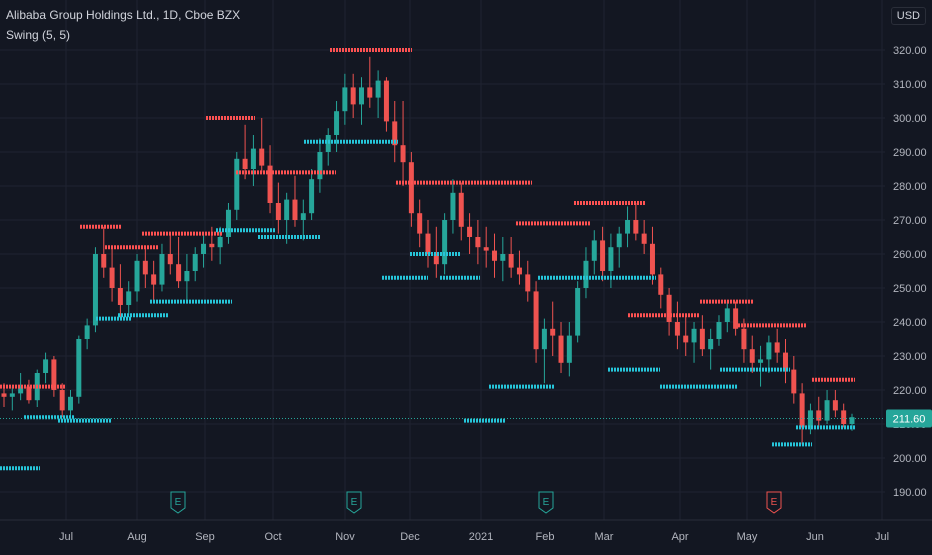 This screenshot has width=932, height=555. Describe the element at coordinates (910, 391) in the screenshot. I see `y-tick-label: 220.00` at that location.